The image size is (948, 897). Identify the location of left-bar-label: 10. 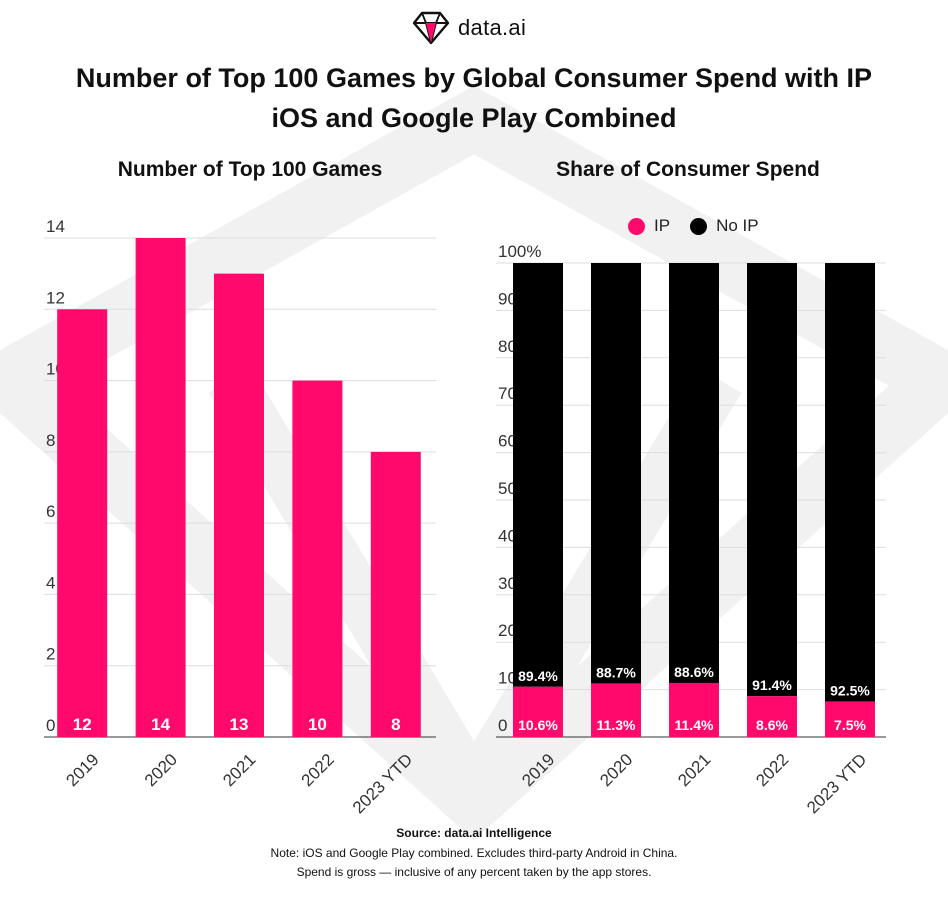
(317, 724).